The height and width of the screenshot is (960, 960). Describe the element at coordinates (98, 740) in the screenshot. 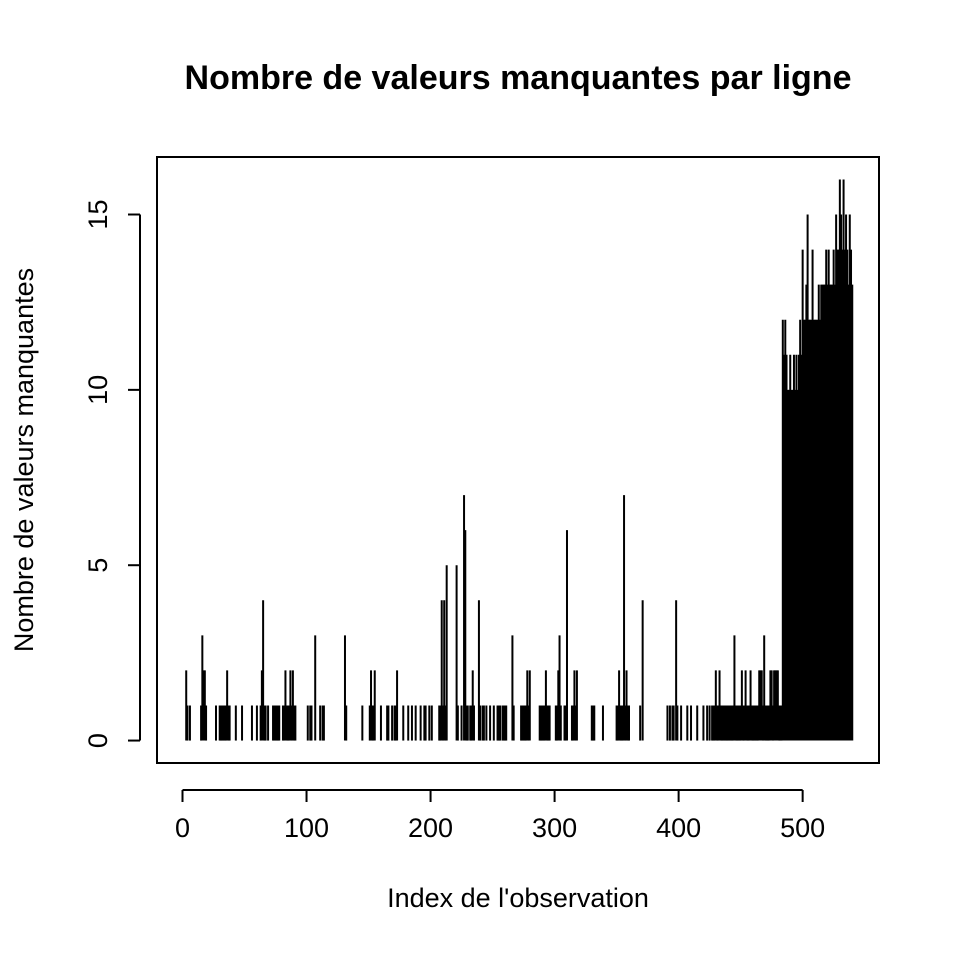

I see `y-tick-label: 0` at that location.